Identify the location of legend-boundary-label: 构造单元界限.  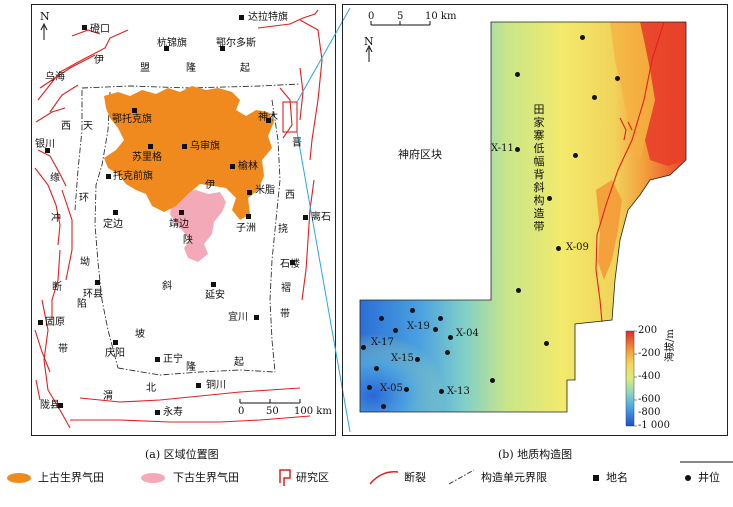
(514, 477).